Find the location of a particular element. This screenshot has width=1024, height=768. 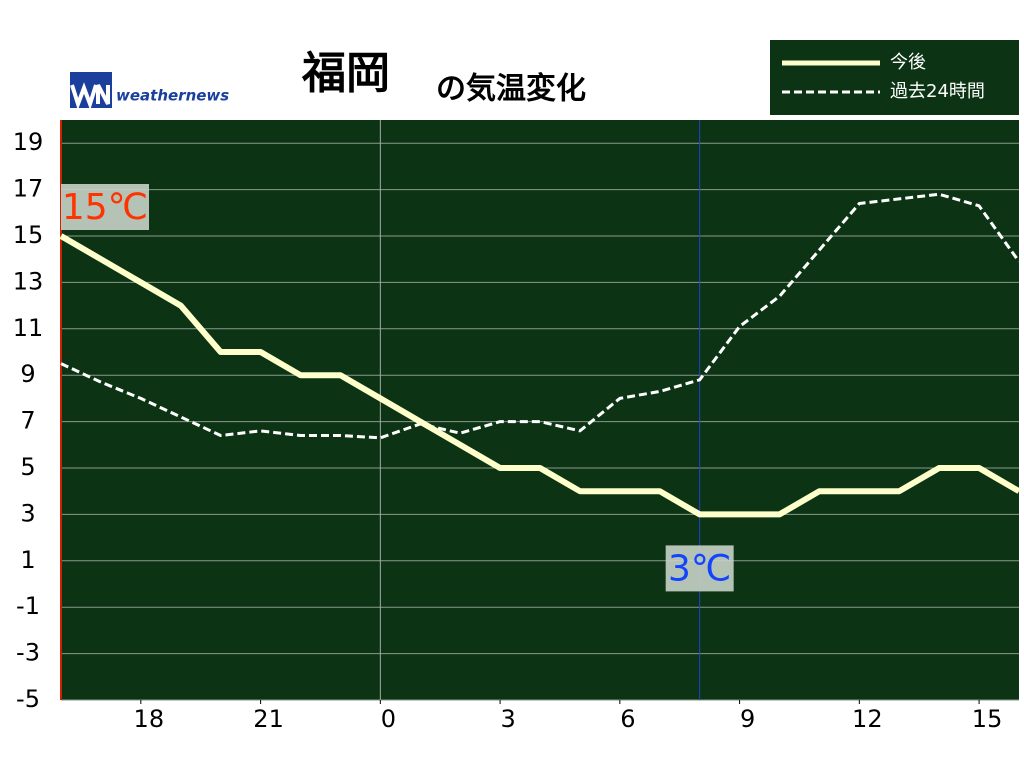

y-tick-label: 1 is located at coordinates (27, 560).